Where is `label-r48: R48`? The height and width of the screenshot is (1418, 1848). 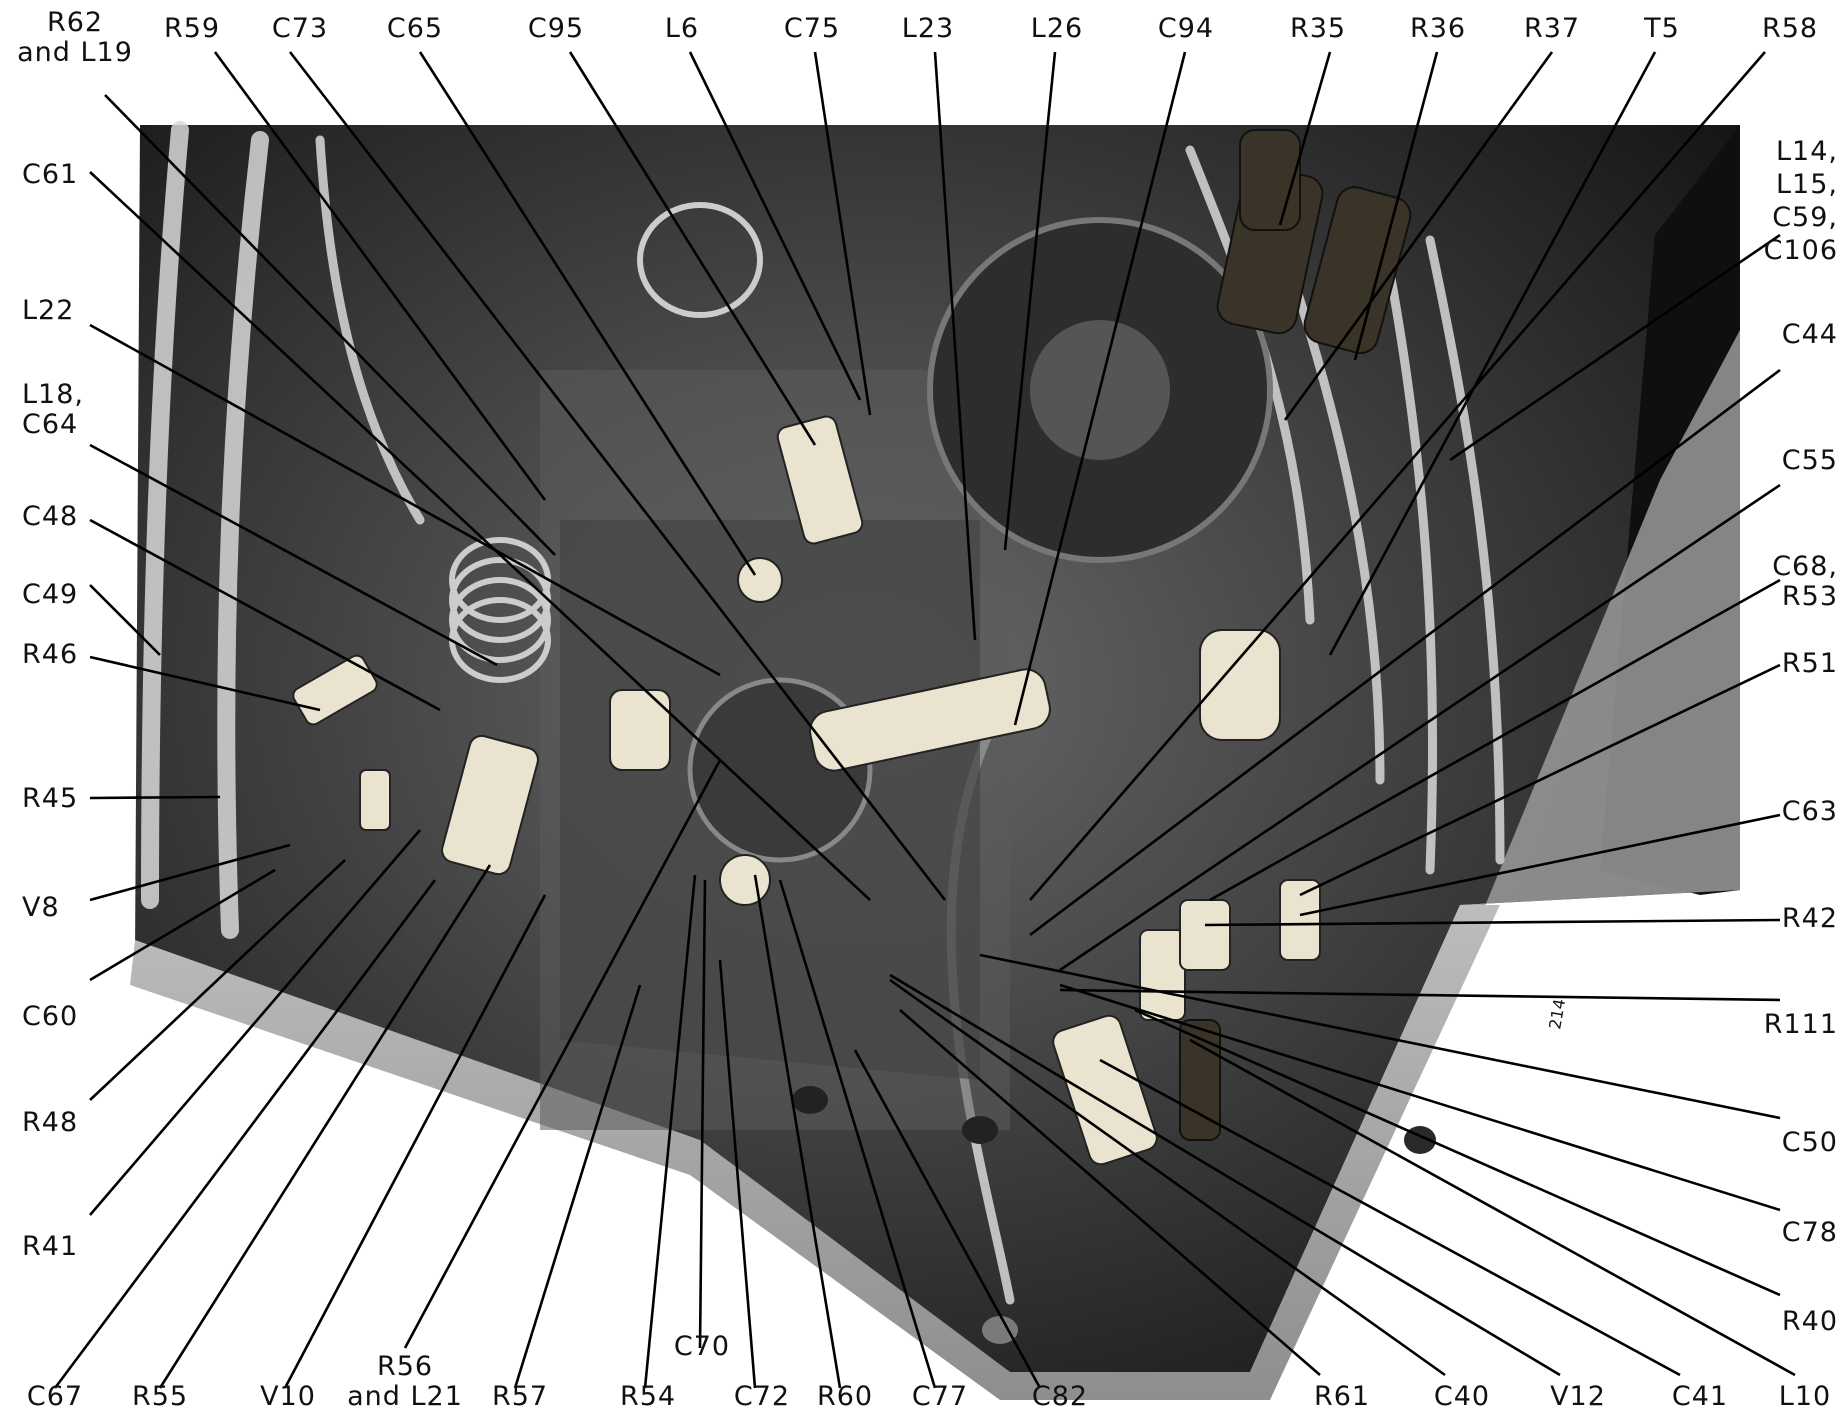
label-r48: R48 is located at coordinates (50, 1122).